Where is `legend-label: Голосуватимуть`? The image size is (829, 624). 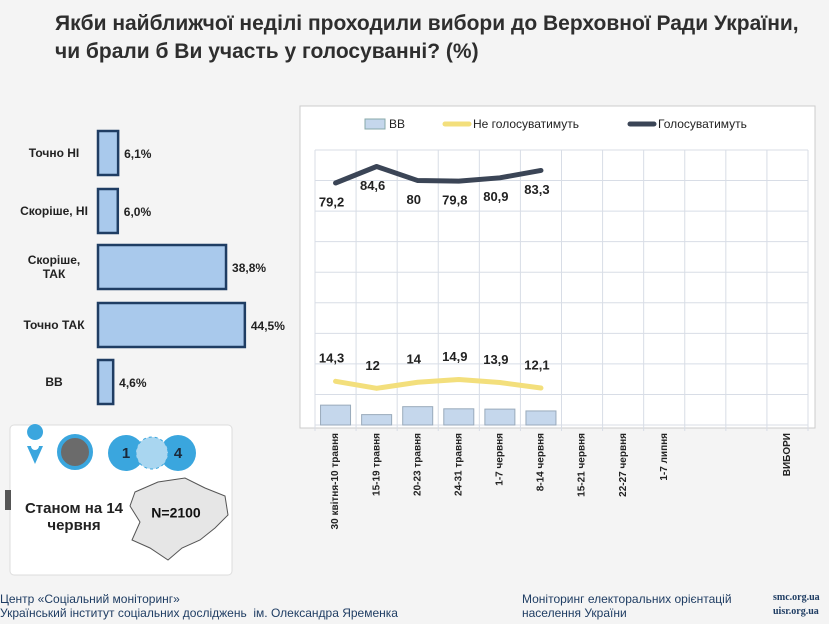 legend-label: Голосуватимуть is located at coordinates (702, 124).